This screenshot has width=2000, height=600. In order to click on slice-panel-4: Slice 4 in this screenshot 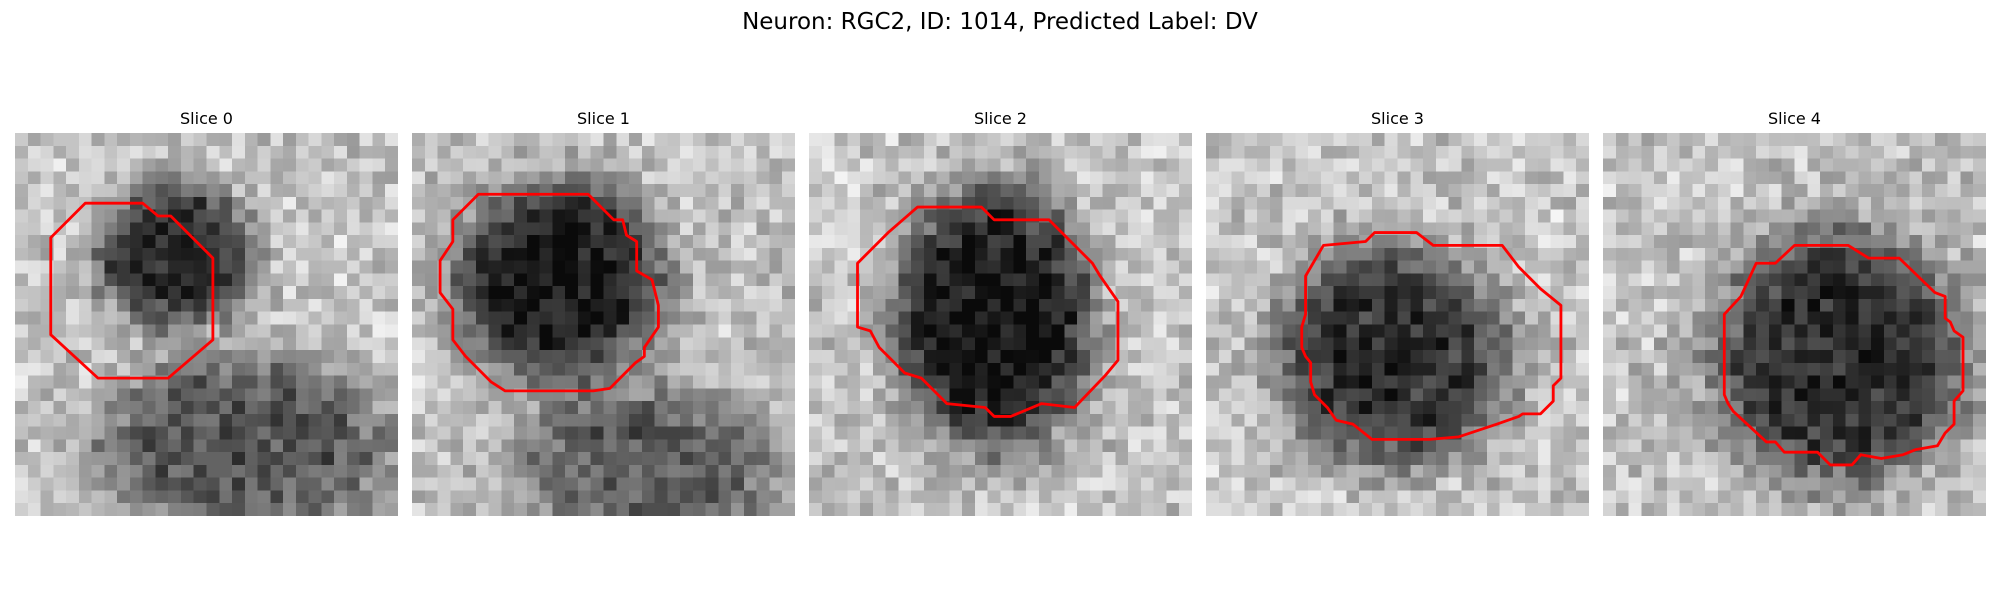, I will do `click(1794, 313)`.